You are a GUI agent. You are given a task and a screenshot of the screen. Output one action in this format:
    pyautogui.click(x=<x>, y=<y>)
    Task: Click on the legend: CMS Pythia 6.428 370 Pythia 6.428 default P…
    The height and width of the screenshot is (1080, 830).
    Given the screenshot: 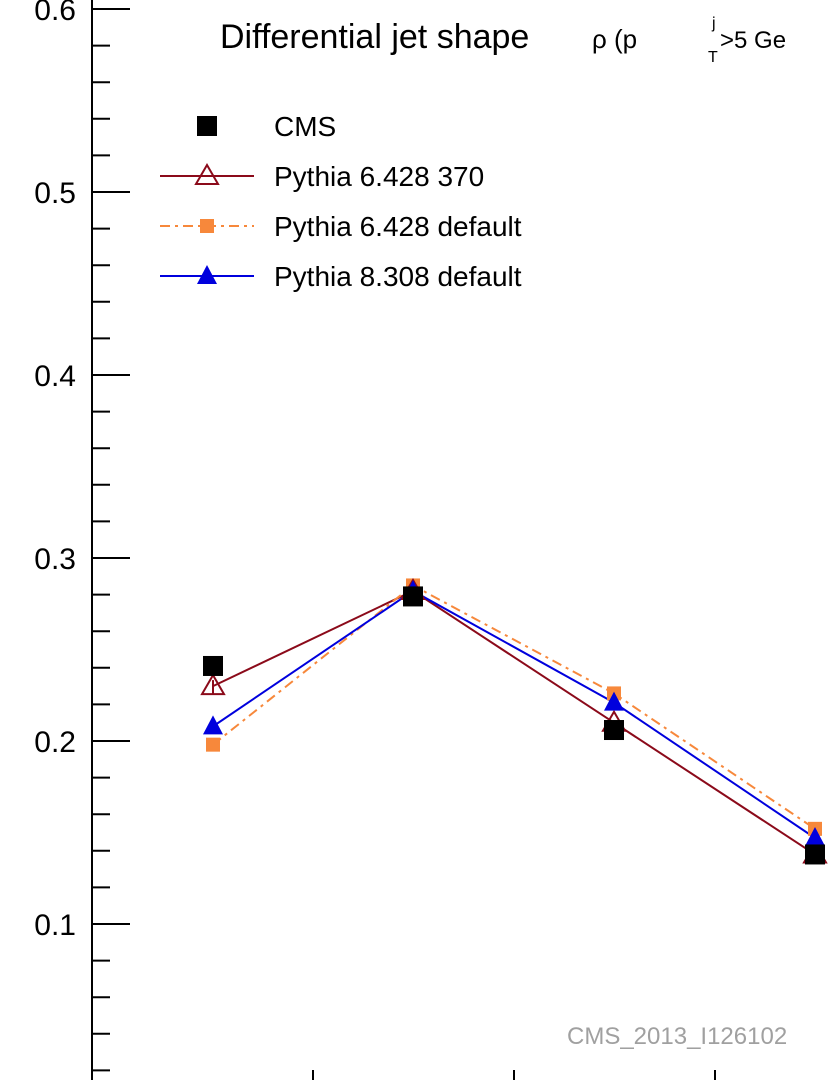 What is the action you would take?
    pyautogui.click(x=341, y=201)
    